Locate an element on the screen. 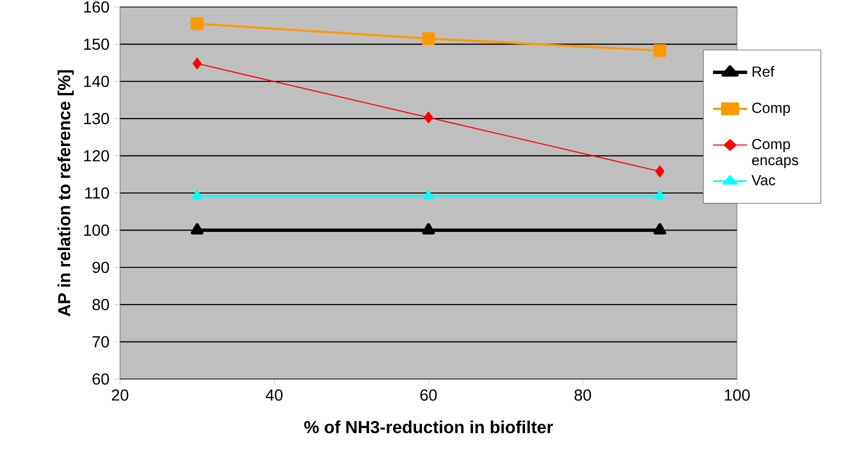 The height and width of the screenshot is (459, 853). x-tick-label: 40 is located at coordinates (274, 395).